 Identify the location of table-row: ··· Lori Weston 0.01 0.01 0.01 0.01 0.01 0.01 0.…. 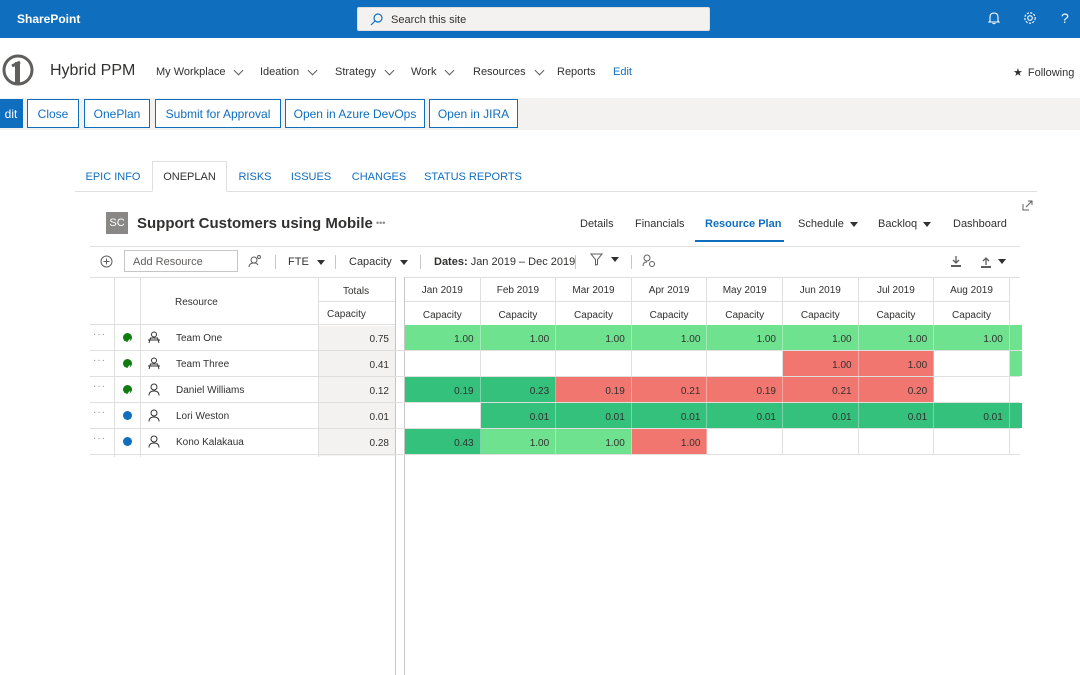
(556, 416).